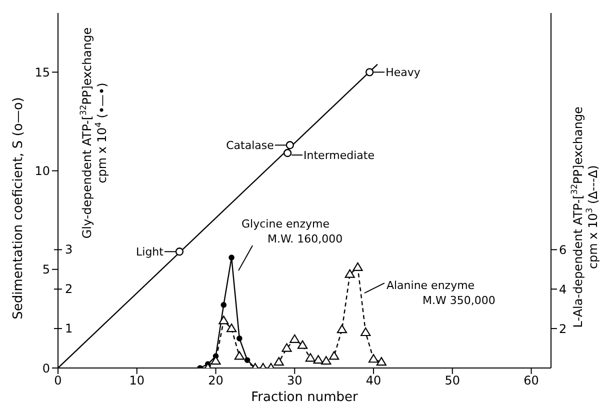 This screenshot has height=414, width=610. Describe the element at coordinates (563, 249) in the screenshot. I see `y2-tick-label: 6` at that location.